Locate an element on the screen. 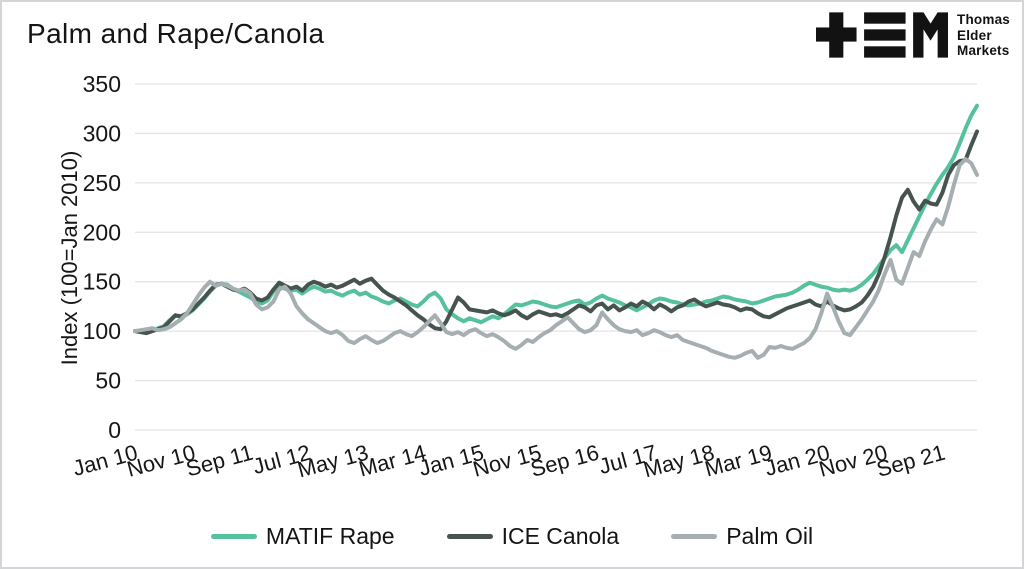 The image size is (1024, 569). legend-item-palm-oil: Palm Oil is located at coordinates (742, 536).